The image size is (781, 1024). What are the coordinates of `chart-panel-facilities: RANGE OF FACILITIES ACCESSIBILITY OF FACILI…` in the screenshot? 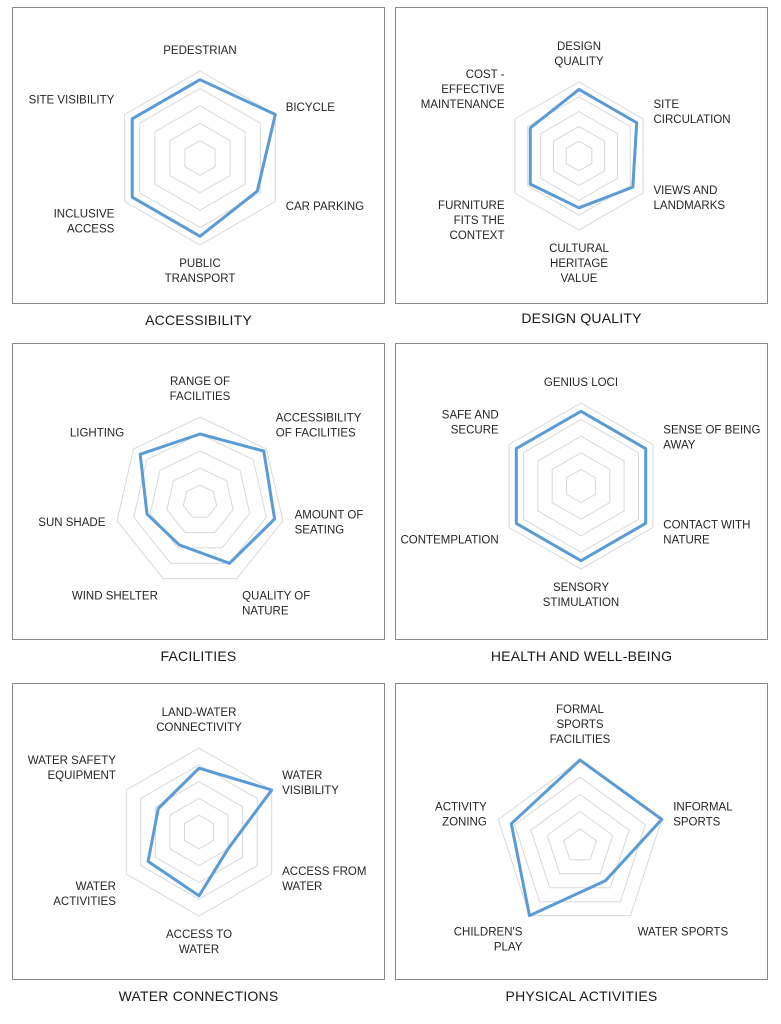 It's located at (198, 491).